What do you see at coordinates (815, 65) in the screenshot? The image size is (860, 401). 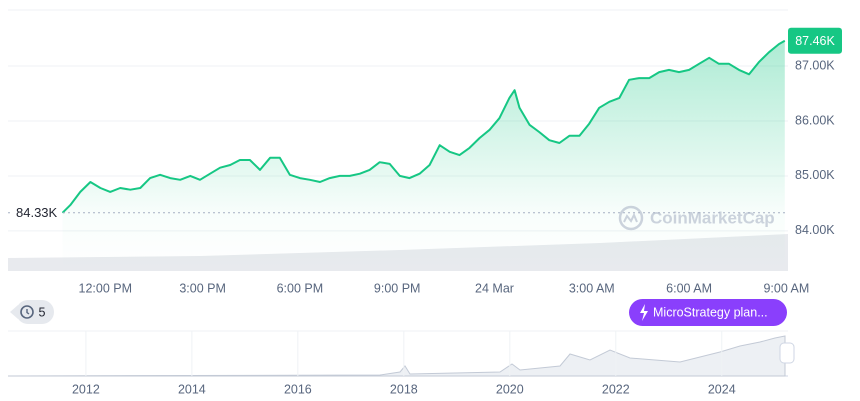 I see `y-tick-label: 87.00K` at bounding box center [815, 65].